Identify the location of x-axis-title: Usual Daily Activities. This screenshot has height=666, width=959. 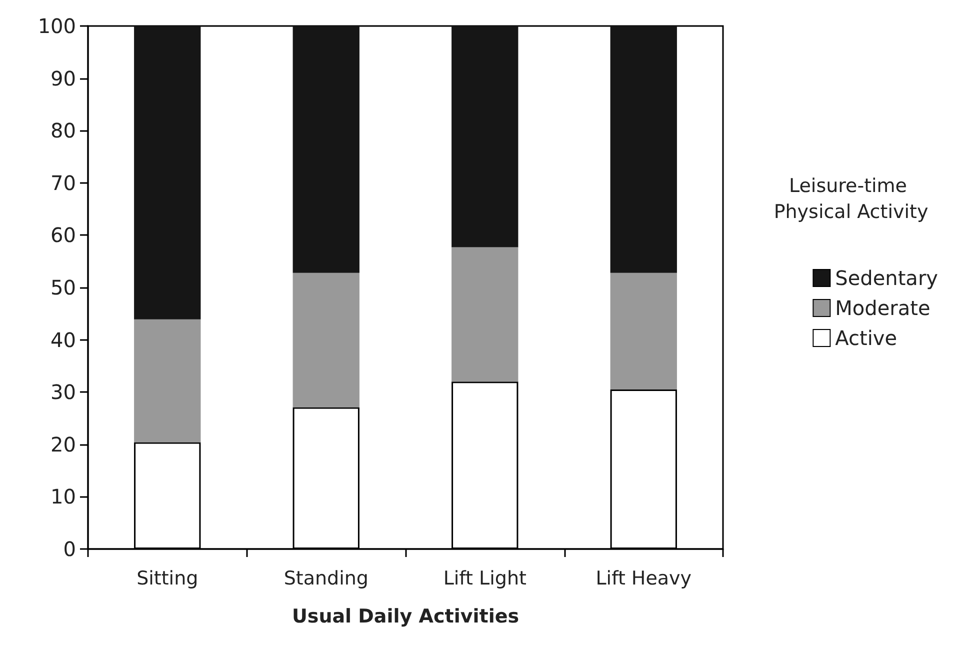
(406, 617).